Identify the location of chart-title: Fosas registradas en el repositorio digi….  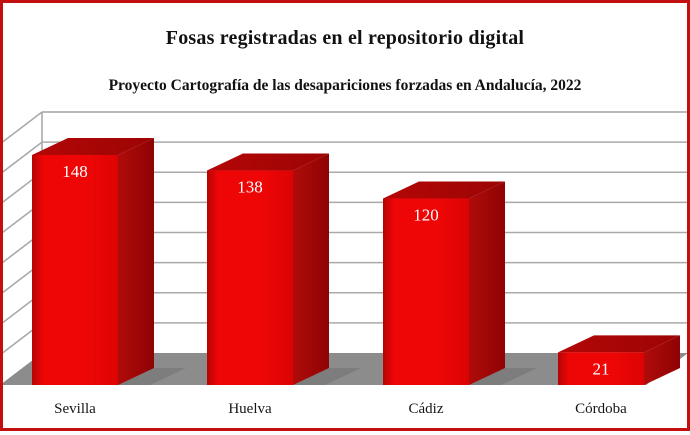
(345, 38).